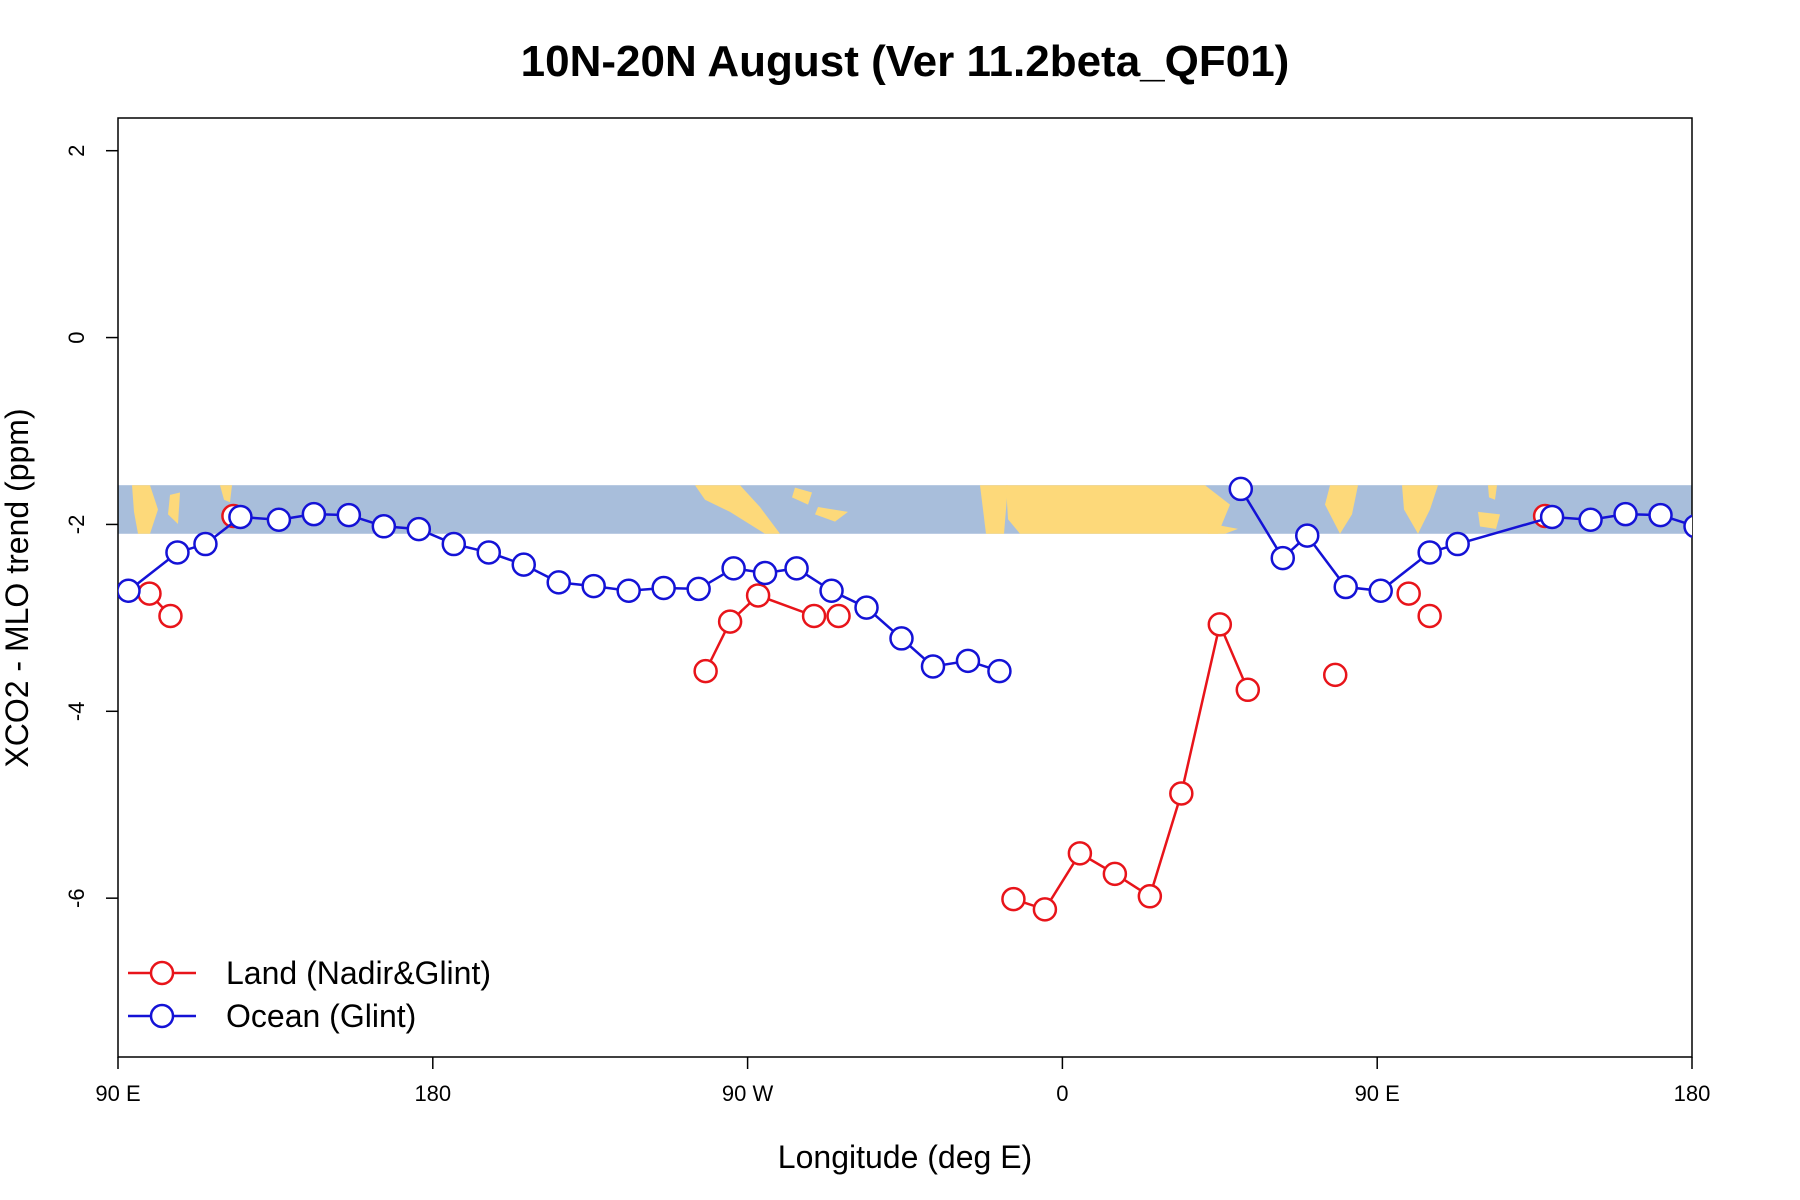 This screenshot has height=1200, width=1800. What do you see at coordinates (76, 712) in the screenshot?
I see `y-tick-label-3: -4` at bounding box center [76, 712].